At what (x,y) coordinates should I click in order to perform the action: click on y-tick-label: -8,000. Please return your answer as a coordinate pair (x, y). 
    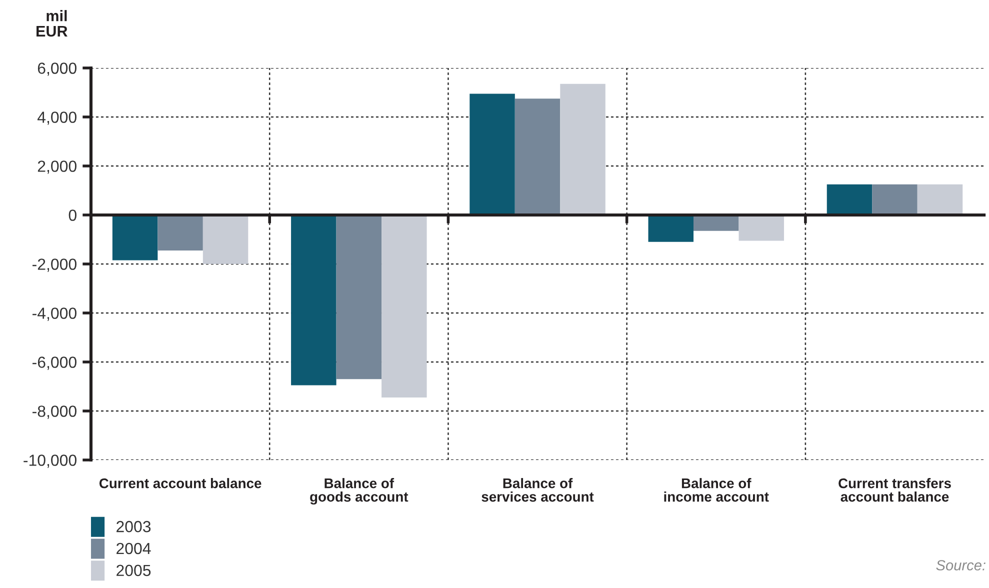
    Looking at the image, I should click on (54, 412).